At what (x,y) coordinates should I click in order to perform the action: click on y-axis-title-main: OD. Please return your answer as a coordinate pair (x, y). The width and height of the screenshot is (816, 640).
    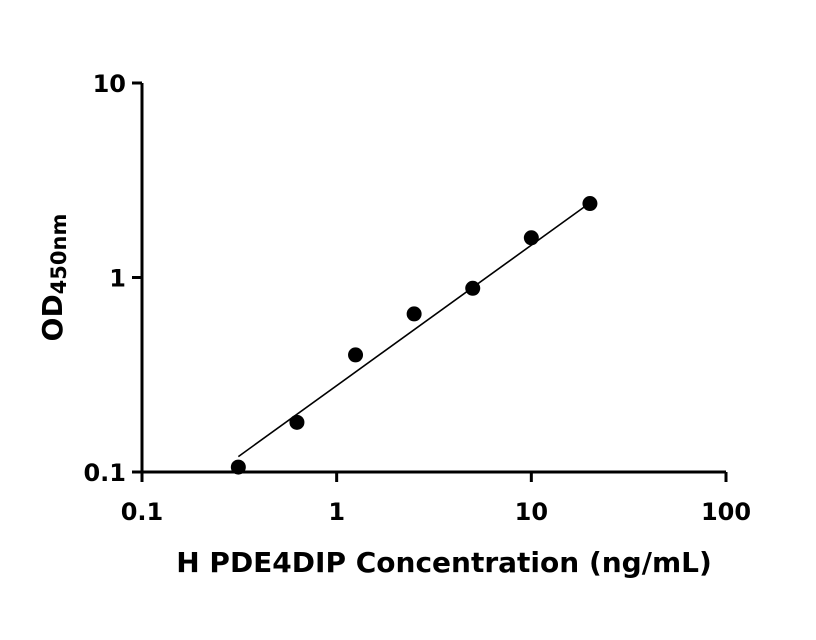
    Looking at the image, I should click on (52, 317).